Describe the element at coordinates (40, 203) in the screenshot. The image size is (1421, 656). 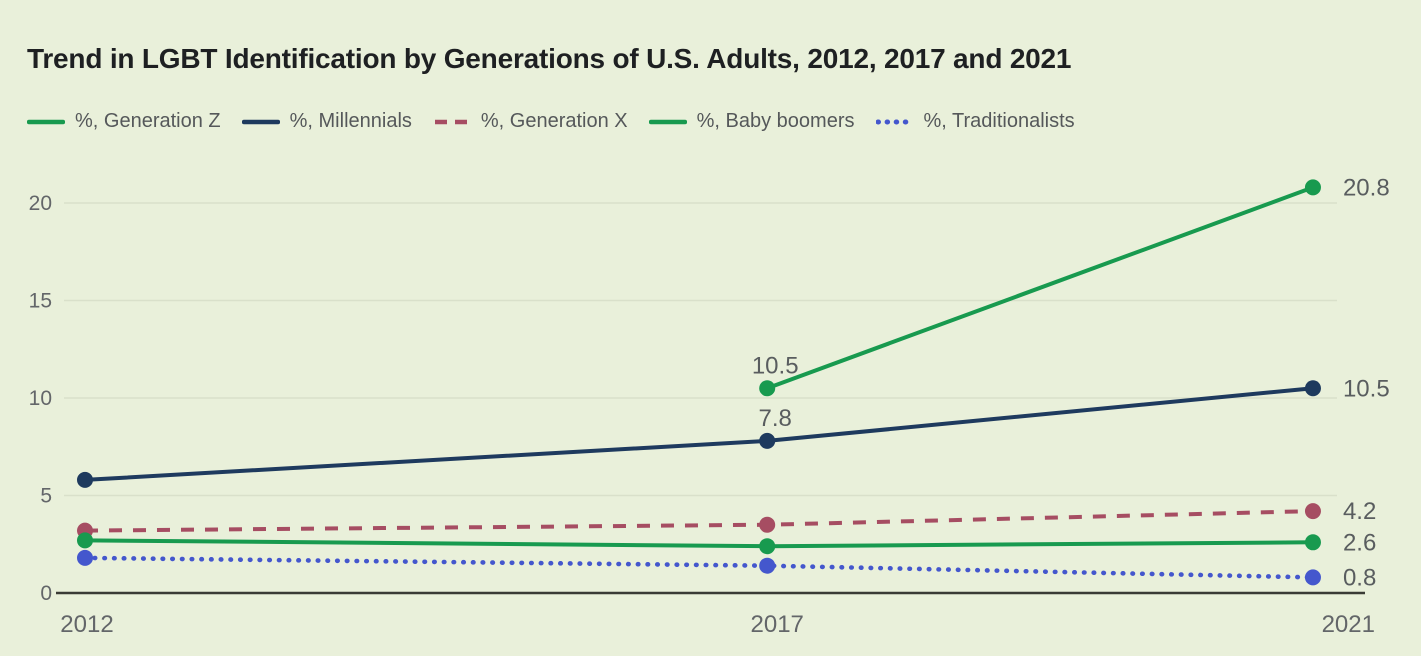
I see `y-tick-label-20: 20` at that location.